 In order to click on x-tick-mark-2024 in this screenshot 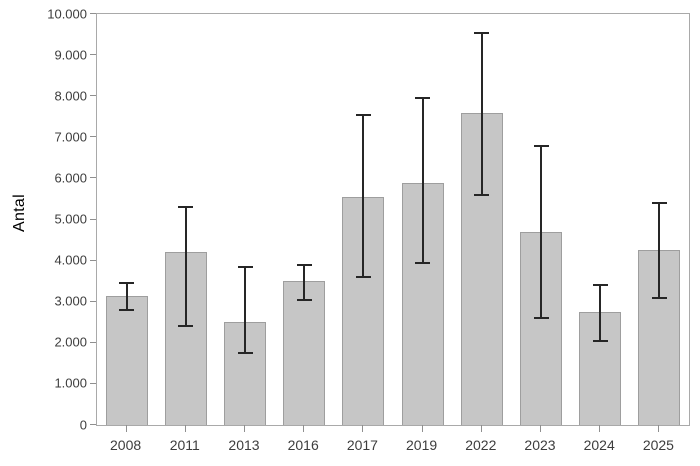, I will do `click(600, 428)`.